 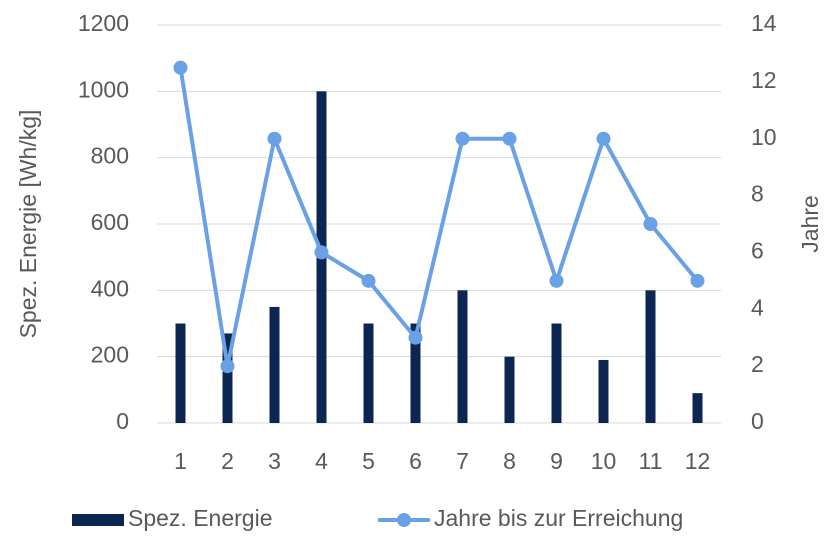 What do you see at coordinates (604, 461) in the screenshot?
I see `x-tick-label: 10` at bounding box center [604, 461].